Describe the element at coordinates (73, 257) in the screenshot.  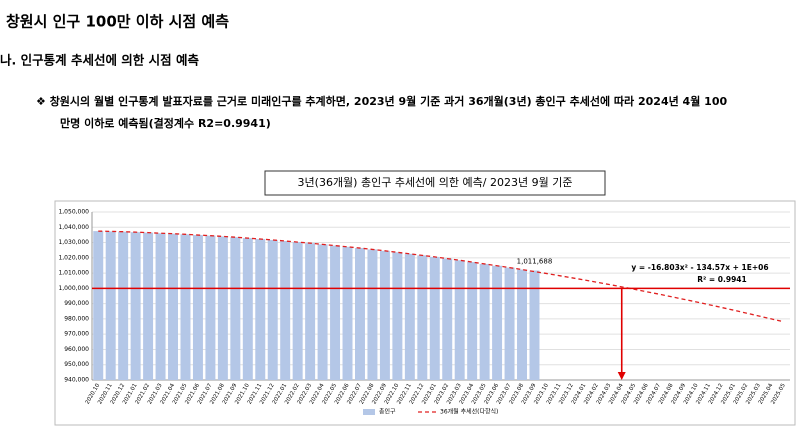
I see `y-tick-label: 1,020,000` at that location.